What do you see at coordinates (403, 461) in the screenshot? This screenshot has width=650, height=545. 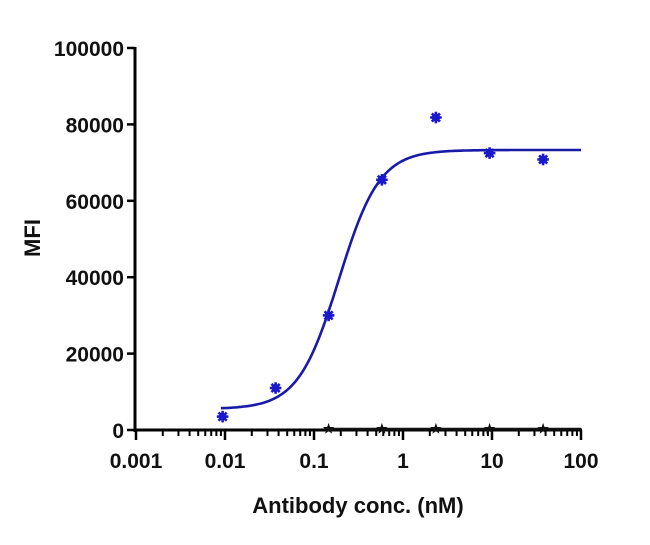 I see `x-tick-label: 1` at bounding box center [403, 461].